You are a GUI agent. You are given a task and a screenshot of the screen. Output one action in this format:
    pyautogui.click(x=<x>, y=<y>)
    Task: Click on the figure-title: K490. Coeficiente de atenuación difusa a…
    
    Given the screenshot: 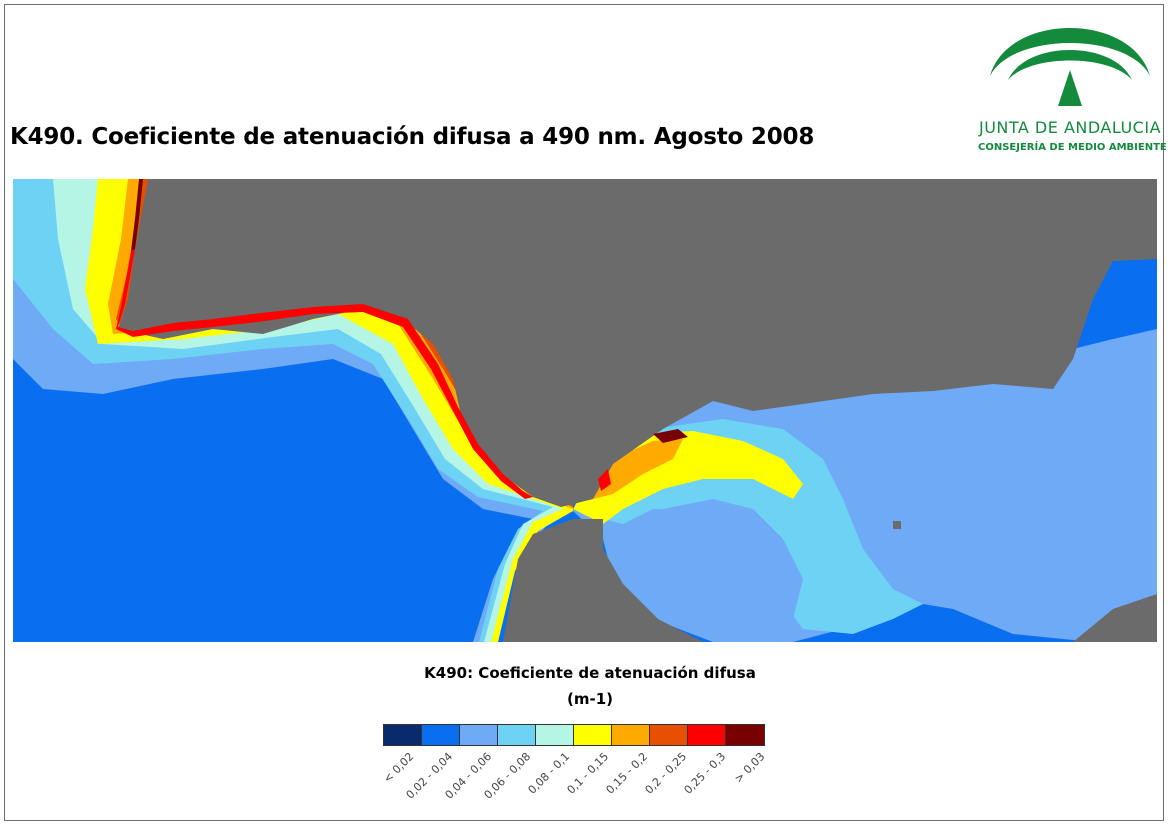 What is the action you would take?
    pyautogui.click(x=412, y=137)
    